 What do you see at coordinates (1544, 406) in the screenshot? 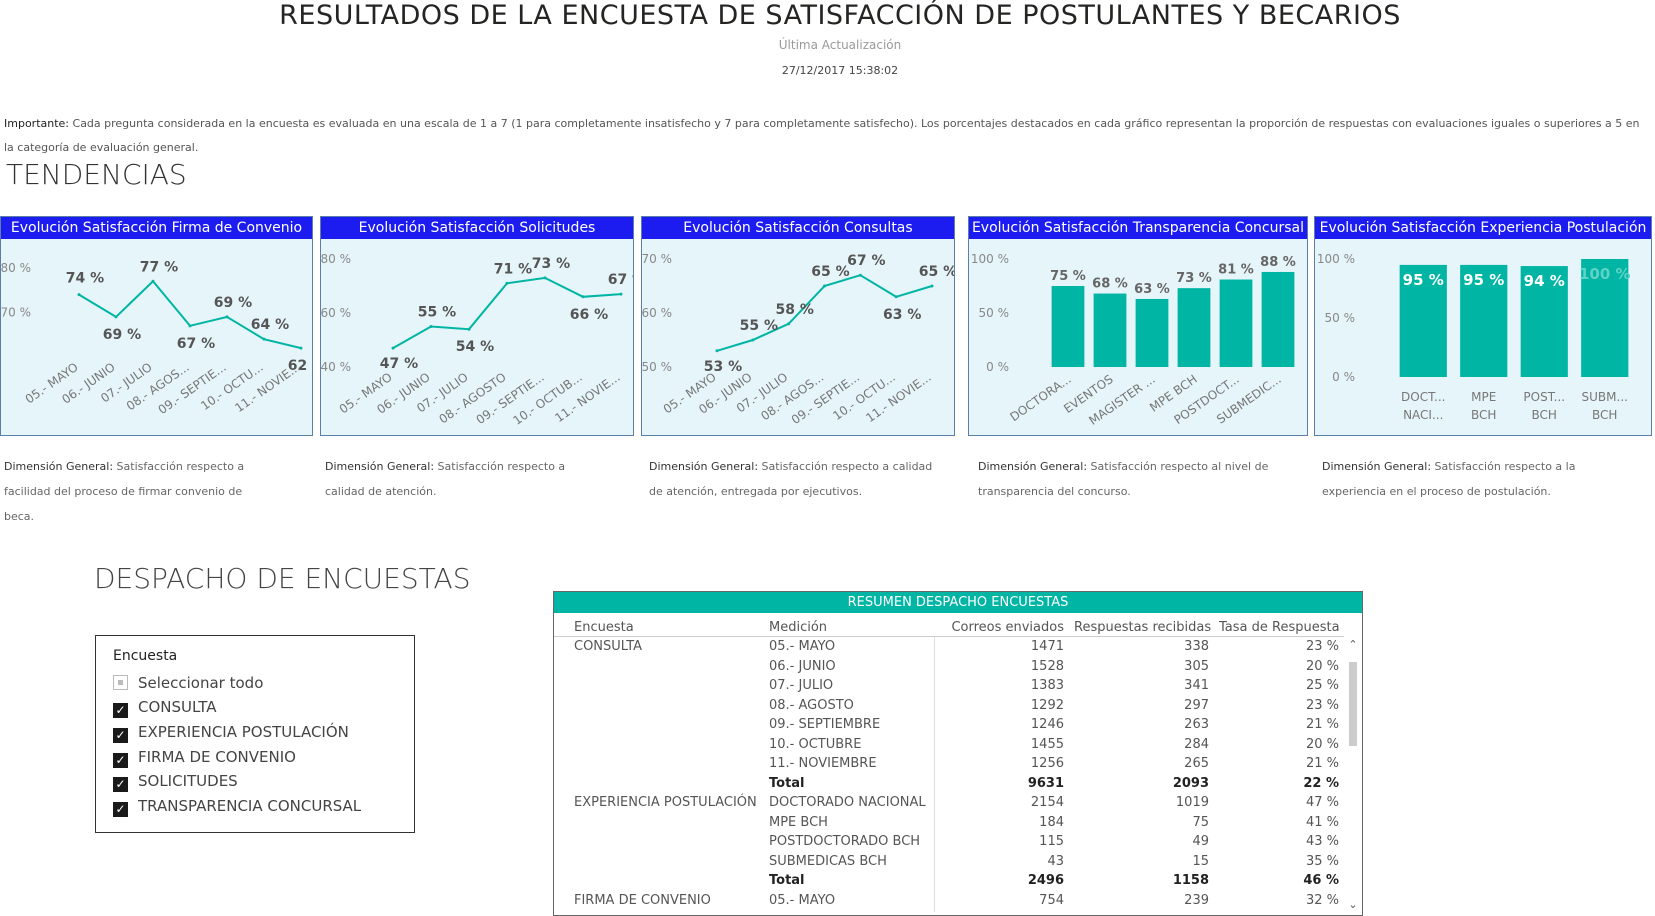
I see `x-tick-label: POST... BCH` at bounding box center [1544, 406].